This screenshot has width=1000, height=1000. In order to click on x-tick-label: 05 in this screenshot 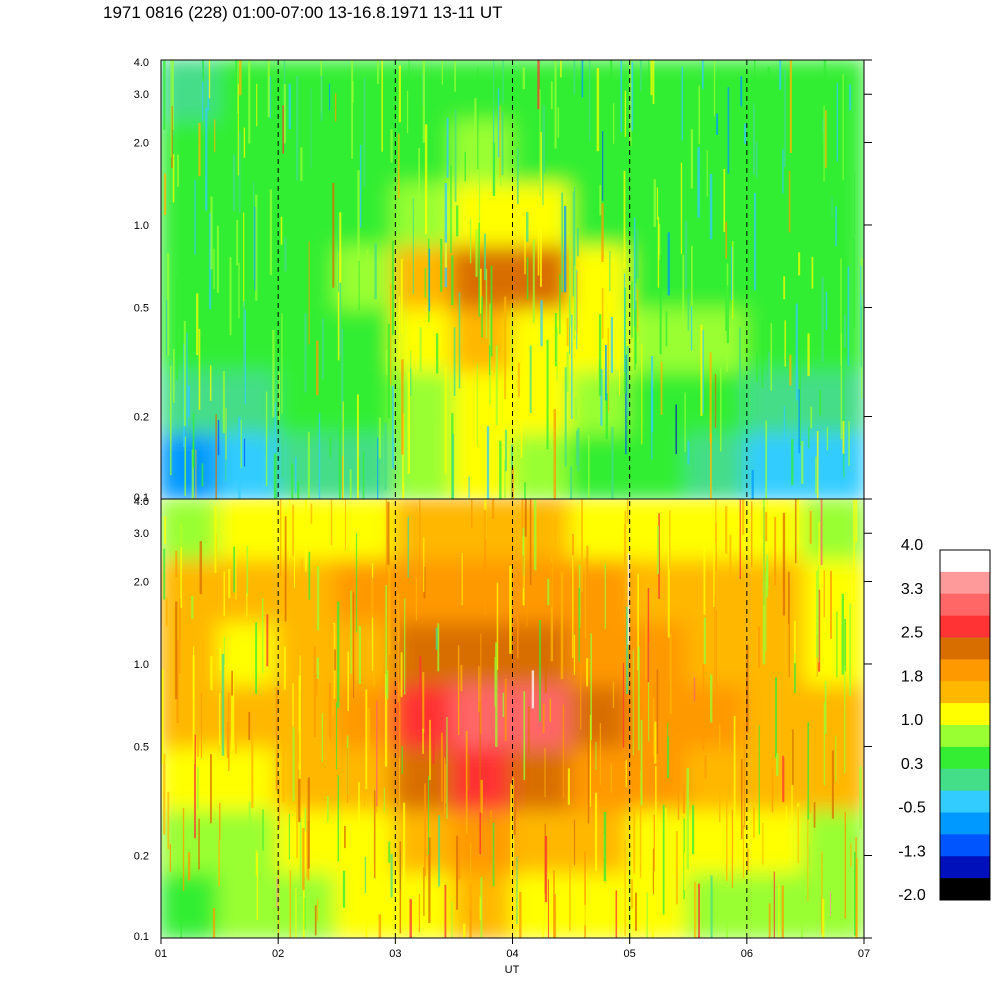, I will do `click(630, 954)`.